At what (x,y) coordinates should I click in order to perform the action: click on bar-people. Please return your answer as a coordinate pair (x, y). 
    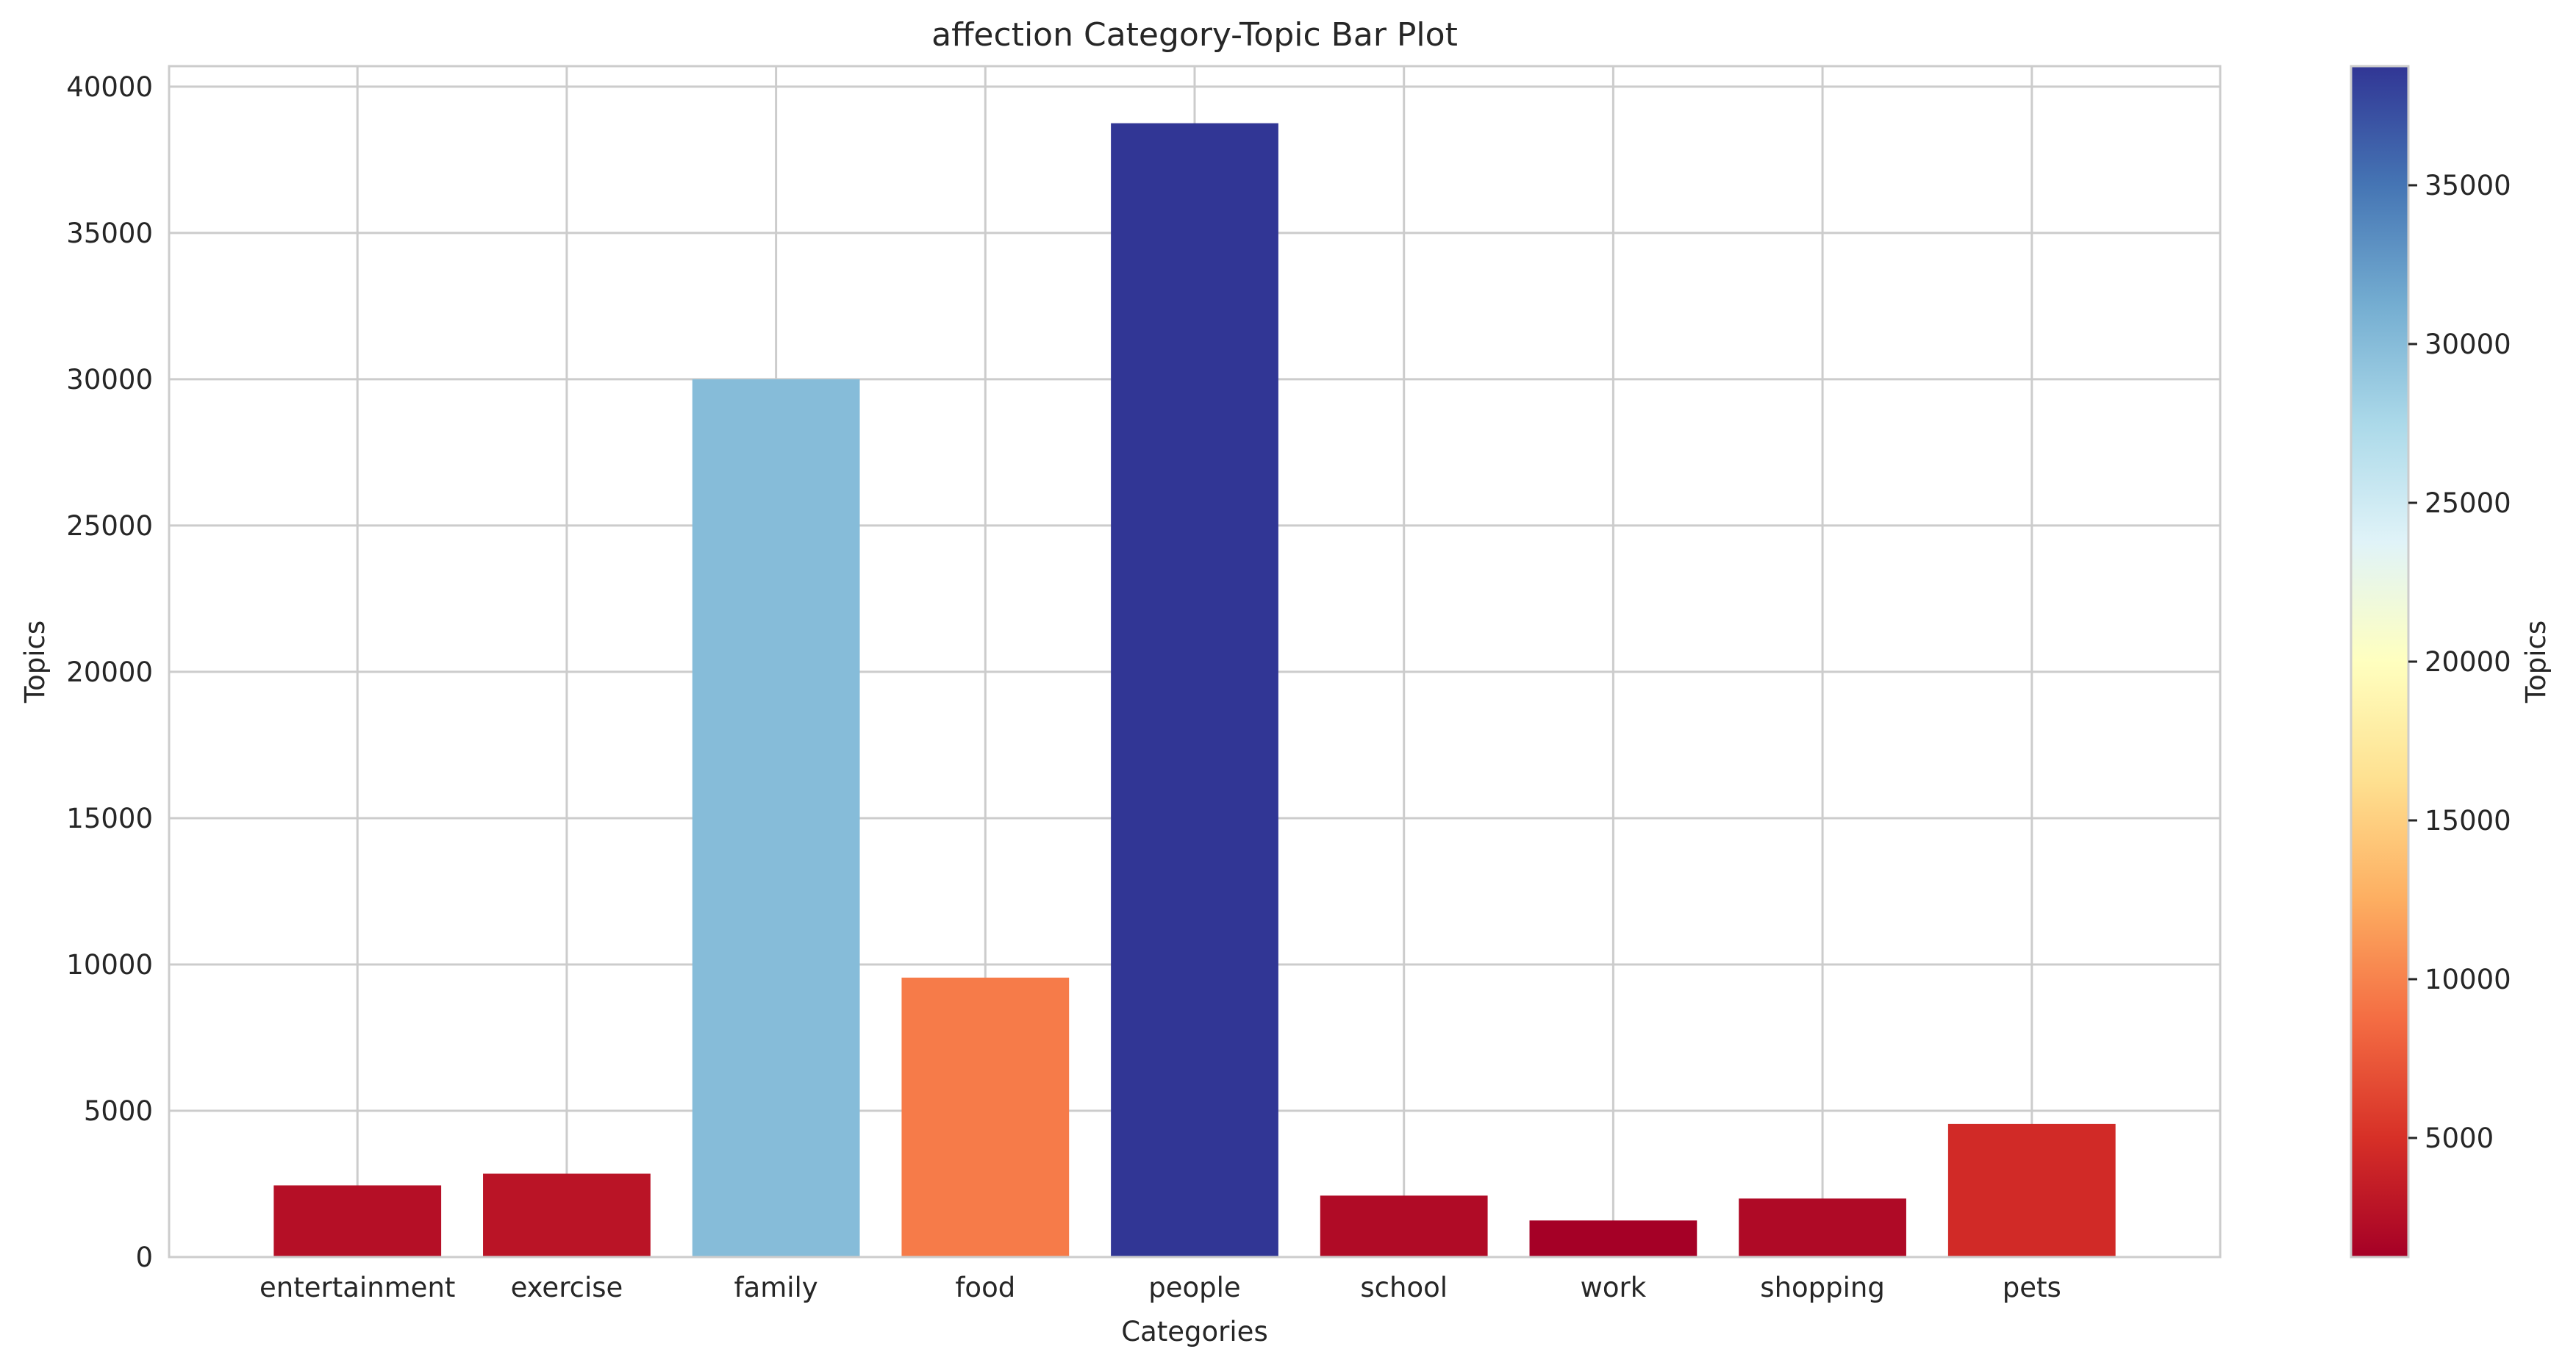
    Looking at the image, I should click on (1194, 690).